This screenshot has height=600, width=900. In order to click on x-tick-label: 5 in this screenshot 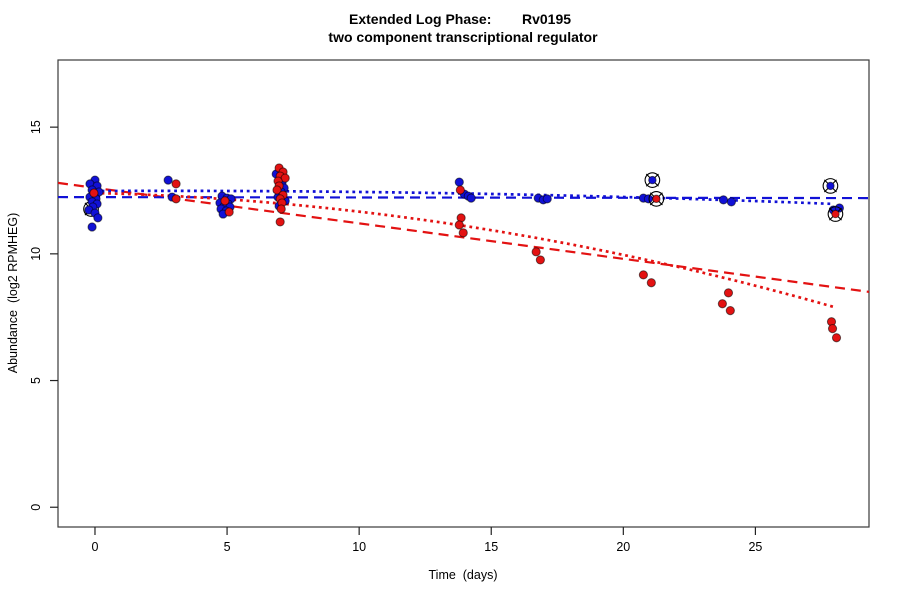, I will do `click(227, 547)`.